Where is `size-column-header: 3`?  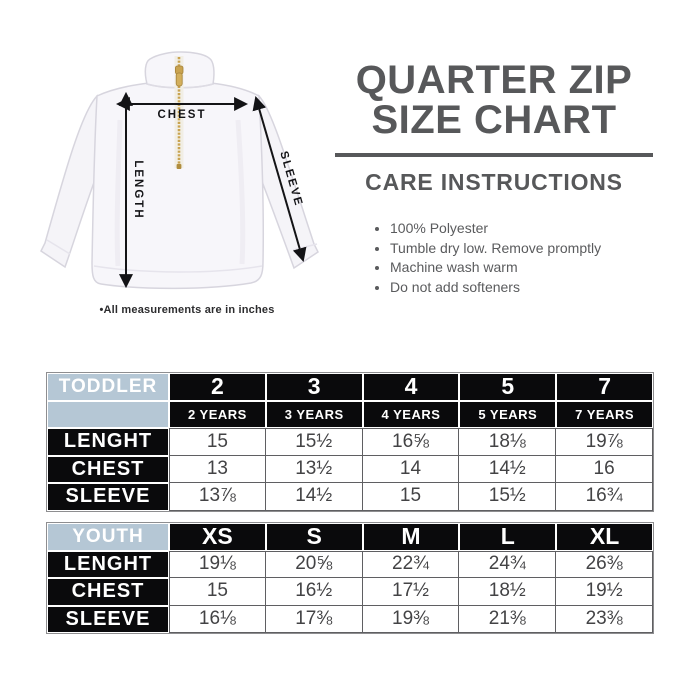
size-column-header: 3 is located at coordinates (314, 387).